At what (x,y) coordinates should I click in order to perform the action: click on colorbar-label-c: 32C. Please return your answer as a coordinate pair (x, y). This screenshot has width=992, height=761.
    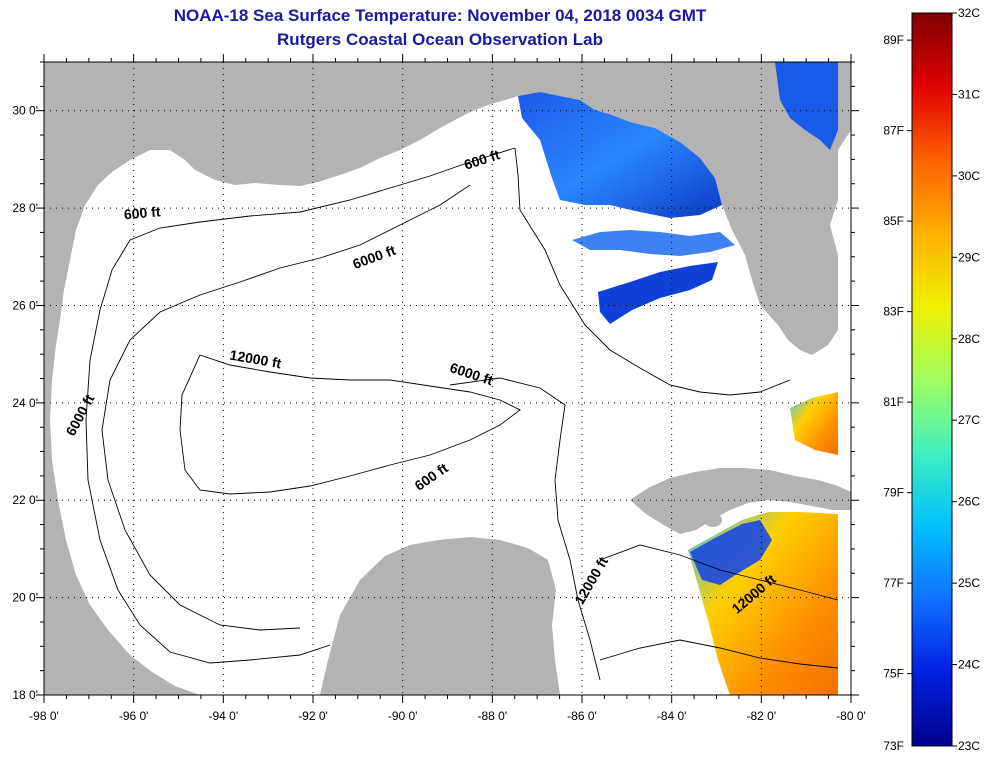
    Looking at the image, I should click on (969, 13).